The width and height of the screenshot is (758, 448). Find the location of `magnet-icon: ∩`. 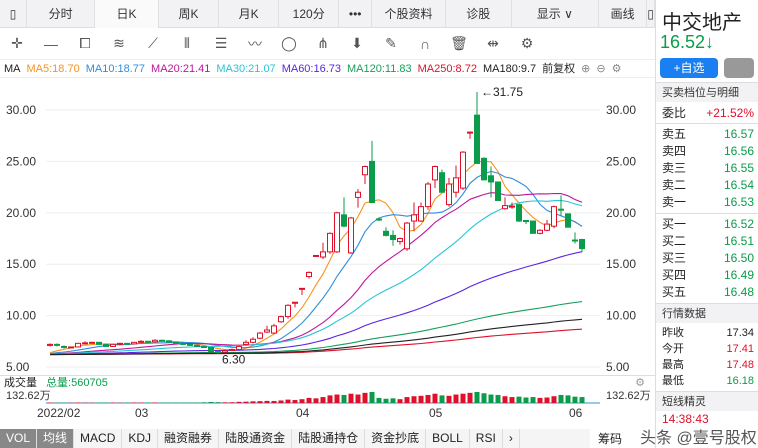

magnet-icon: ∩ is located at coordinates (425, 43).